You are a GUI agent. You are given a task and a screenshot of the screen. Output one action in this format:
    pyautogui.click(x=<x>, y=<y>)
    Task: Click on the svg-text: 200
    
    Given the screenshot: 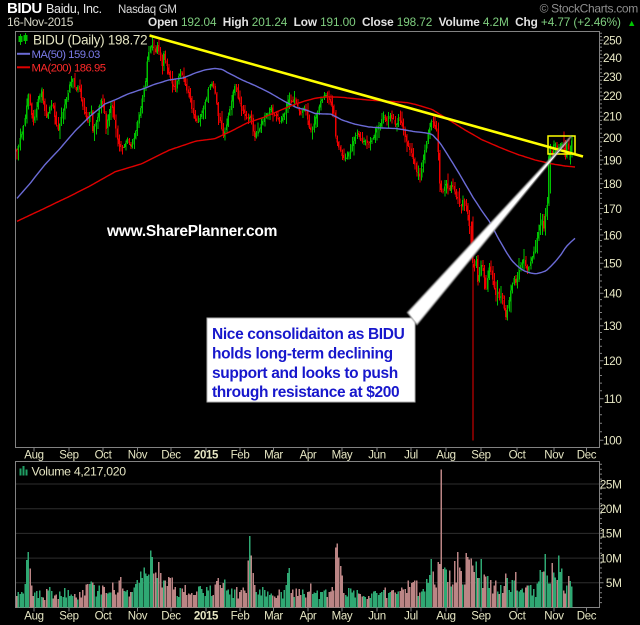 What is the action you would take?
    pyautogui.click(x=612, y=138)
    